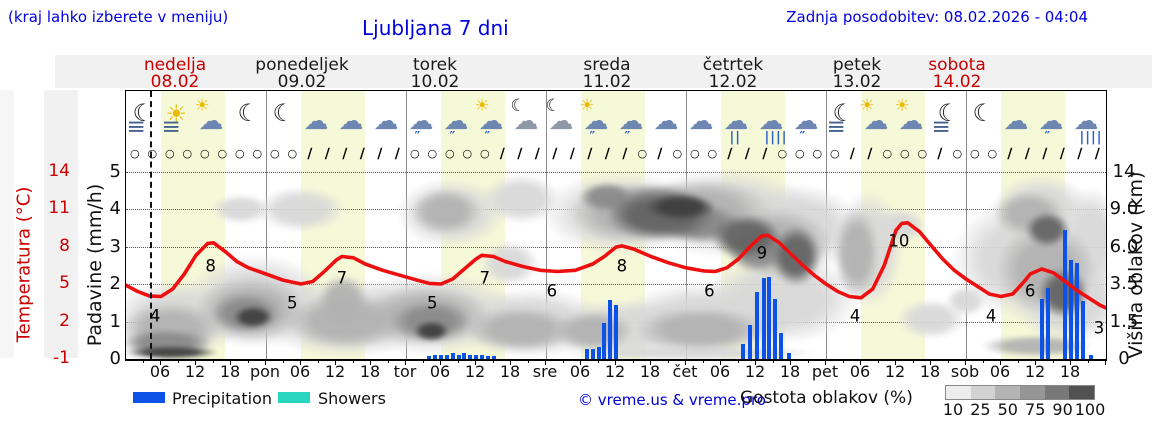 The image size is (1152, 443). Describe the element at coordinates (607, 82) in the screenshot. I see `day-date-label: 11.02` at that location.